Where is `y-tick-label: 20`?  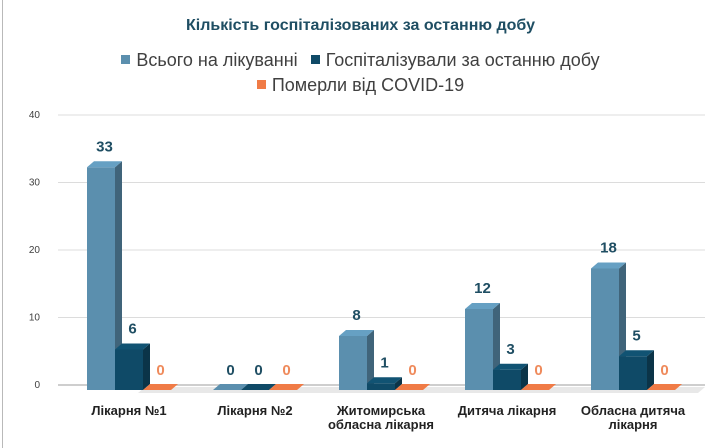
y-tick-label: 20 is located at coordinates (35, 250).